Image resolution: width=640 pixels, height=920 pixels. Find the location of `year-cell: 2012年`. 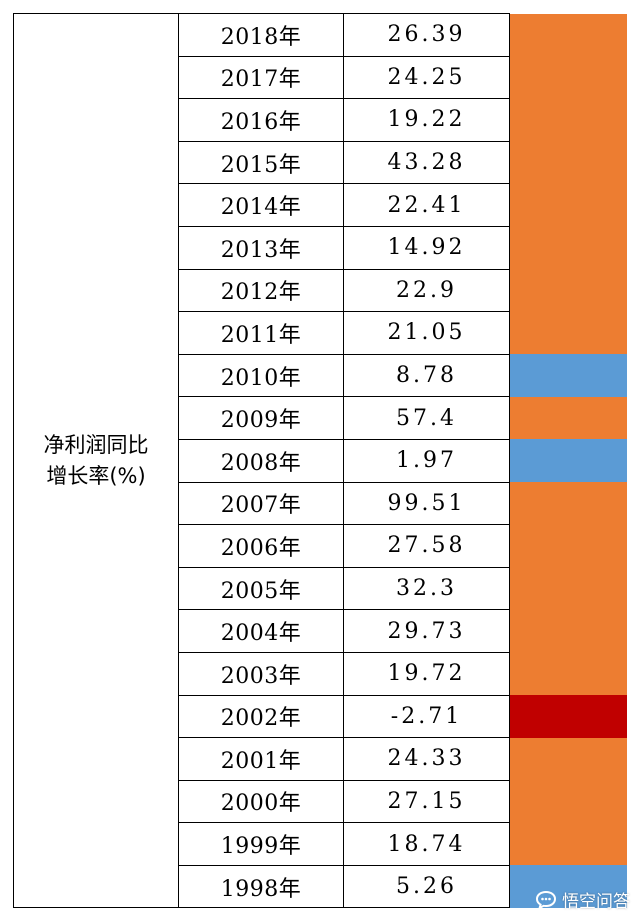

year-cell: 2012年 is located at coordinates (261, 290).